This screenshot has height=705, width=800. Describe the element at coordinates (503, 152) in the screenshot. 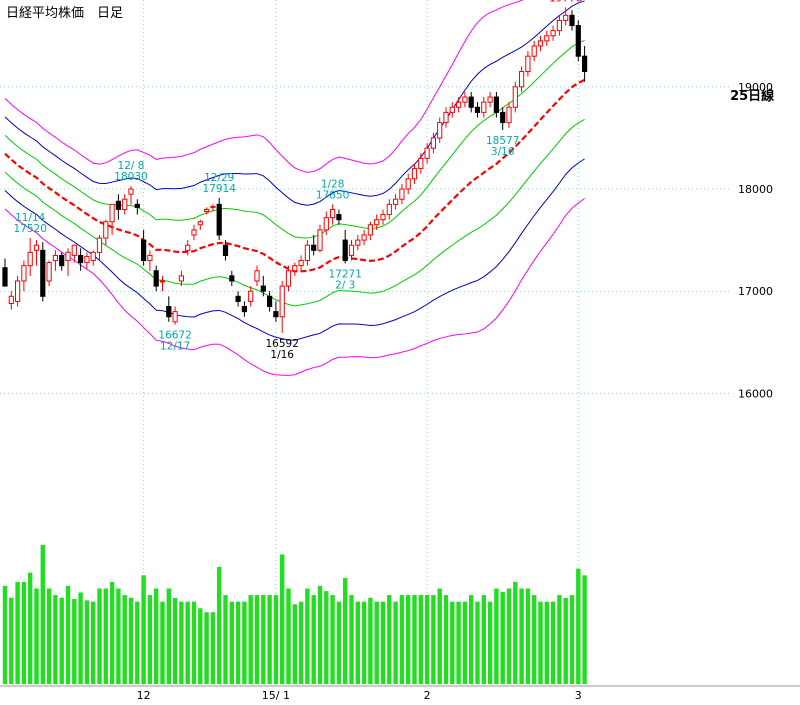

I see `annotation-text: 3/16` at that location.